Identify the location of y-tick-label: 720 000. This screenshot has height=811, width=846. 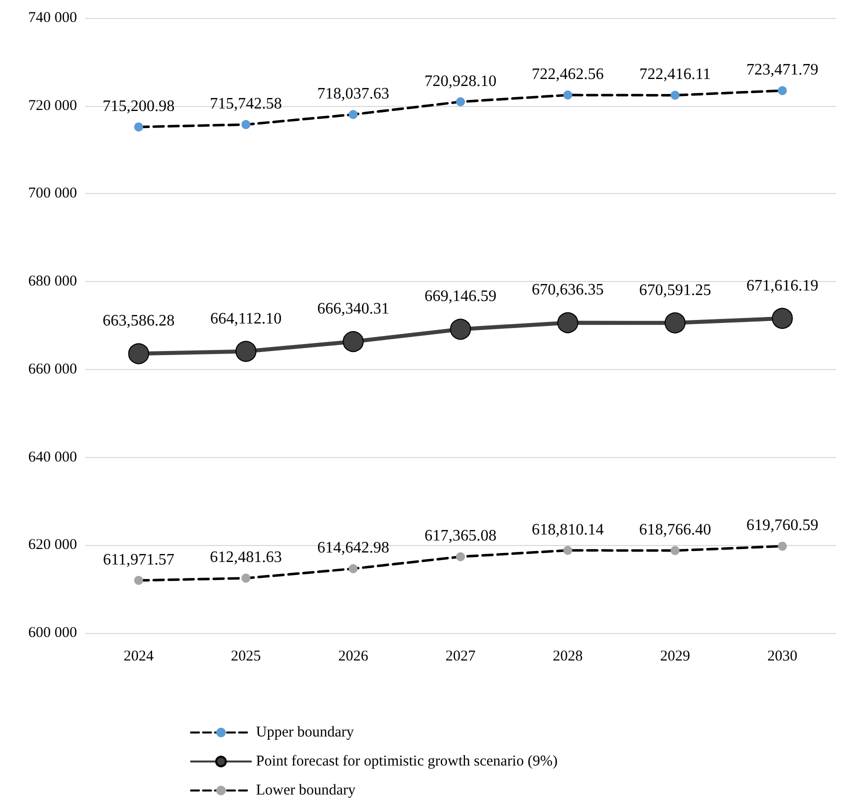
(52, 106).